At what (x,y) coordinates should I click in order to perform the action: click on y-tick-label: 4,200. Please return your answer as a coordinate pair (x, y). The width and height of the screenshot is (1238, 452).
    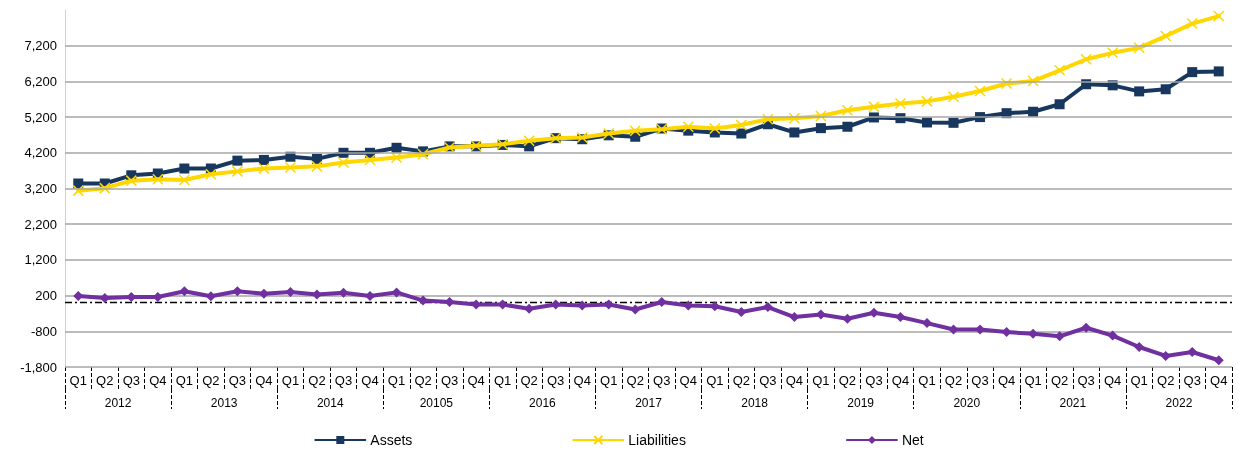
    Looking at the image, I should click on (40, 153).